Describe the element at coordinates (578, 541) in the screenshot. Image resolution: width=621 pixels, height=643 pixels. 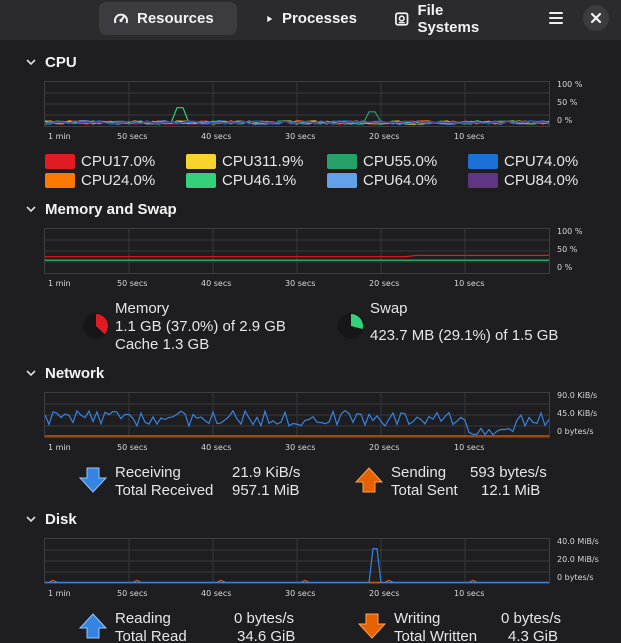
I see `y-axis-label: 40.0 MiB/s` at that location.